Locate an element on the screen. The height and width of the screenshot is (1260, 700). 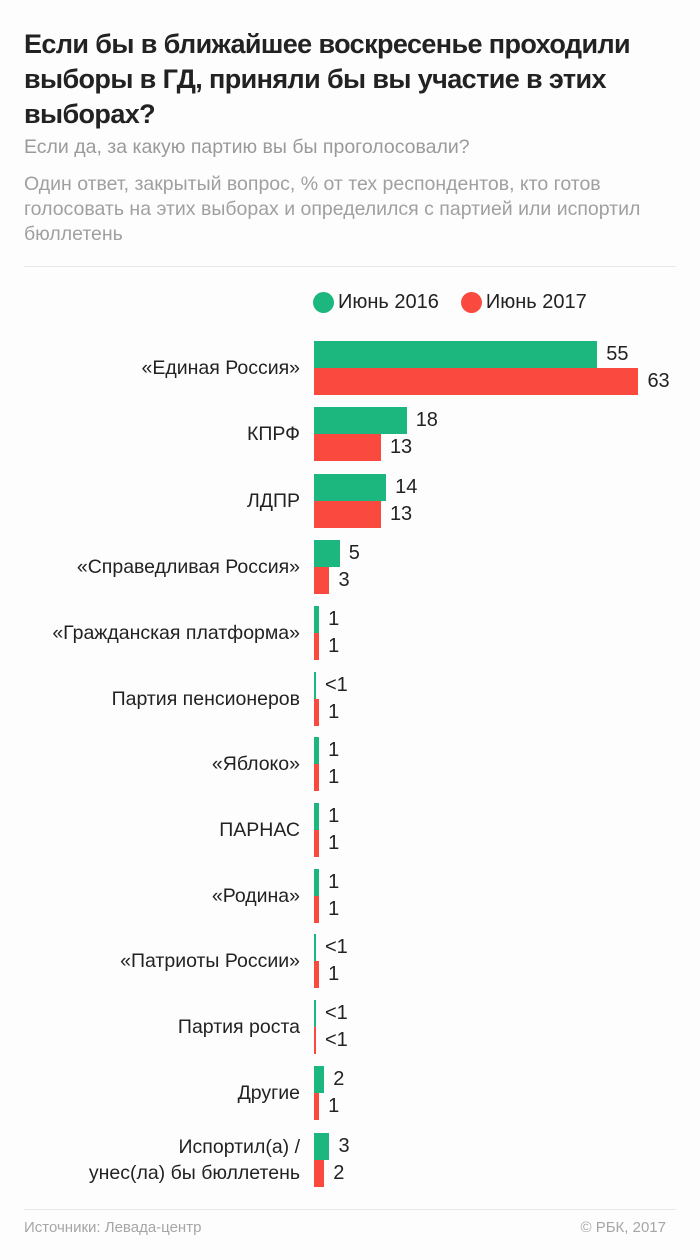
value-label: 5 is located at coordinates (354, 553).